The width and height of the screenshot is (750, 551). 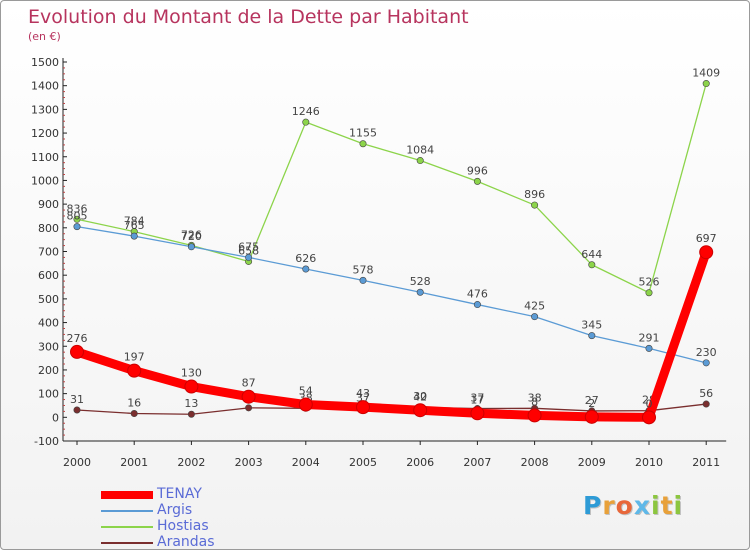 What do you see at coordinates (179, 494) in the screenshot?
I see `legend-label-tenay: TENAY` at bounding box center [179, 494].